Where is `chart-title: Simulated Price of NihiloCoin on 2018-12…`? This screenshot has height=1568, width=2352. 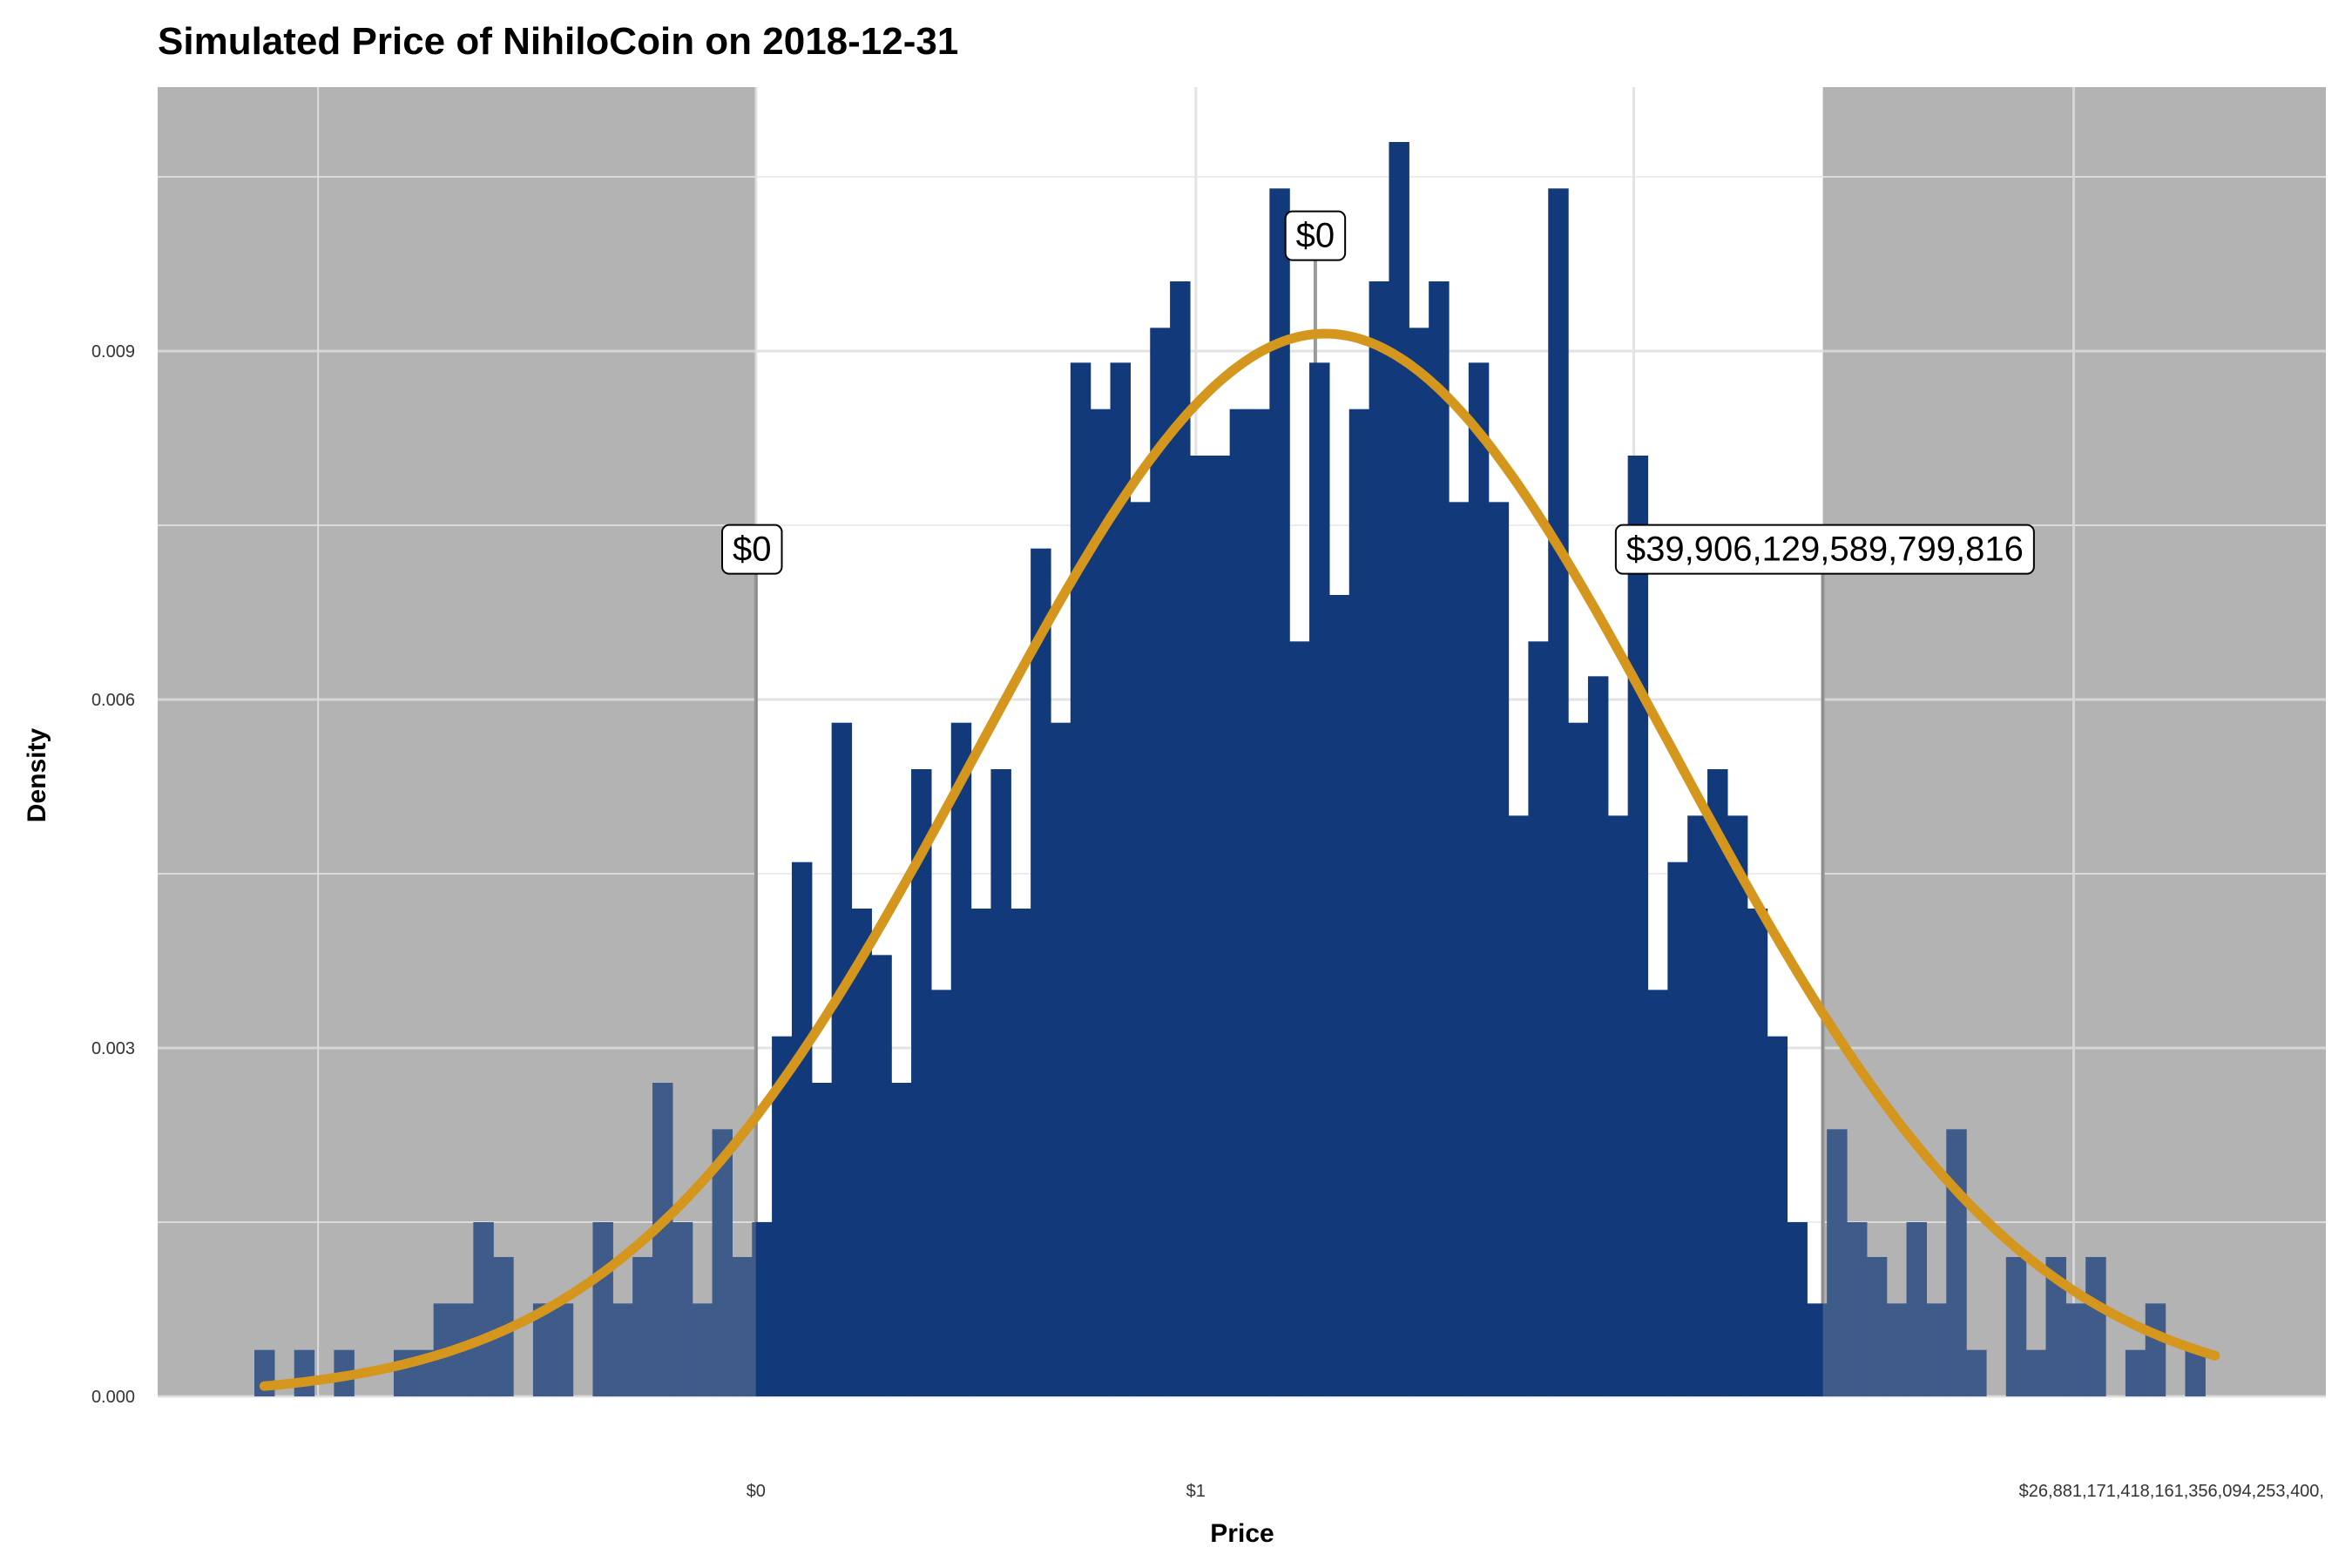 chart-title: Simulated Price of NihiloCoin on 2018-12… is located at coordinates (558, 41).